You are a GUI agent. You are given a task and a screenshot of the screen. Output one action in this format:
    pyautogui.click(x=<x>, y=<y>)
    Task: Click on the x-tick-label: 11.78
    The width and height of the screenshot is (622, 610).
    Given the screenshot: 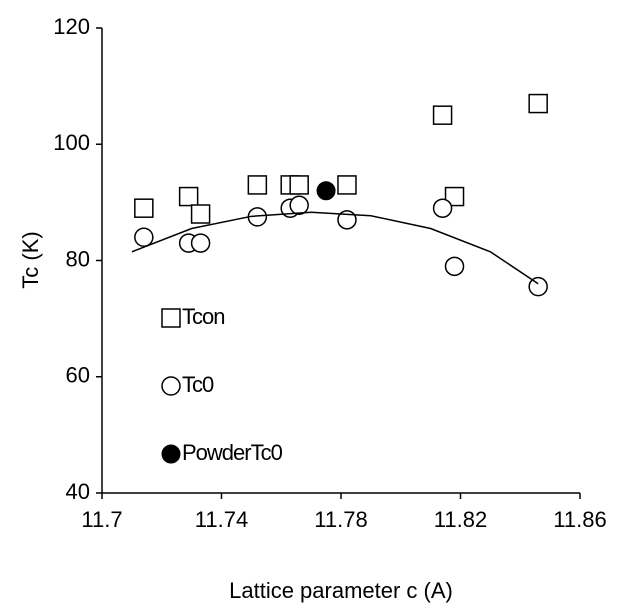 What is the action you would take?
    pyautogui.click(x=340, y=519)
    